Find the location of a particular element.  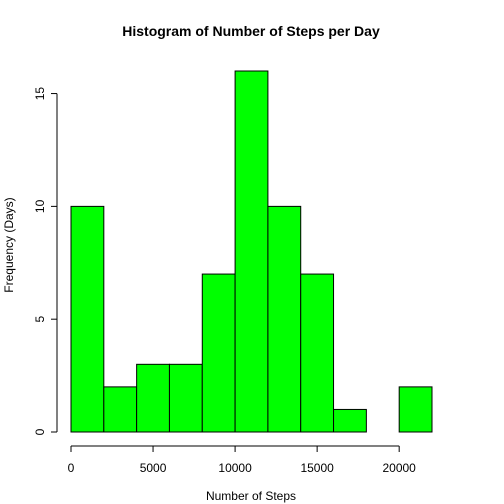

y-axis: 0 5 10 15 is located at coordinates (45, 261).